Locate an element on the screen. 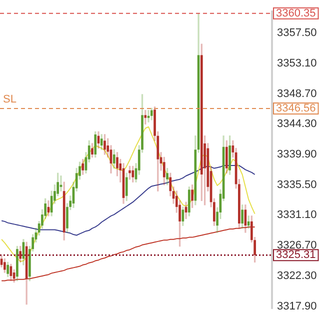 Image resolution: width=320 pixels, height=320 pixels. annotation: SL is located at coordinates (9, 100).